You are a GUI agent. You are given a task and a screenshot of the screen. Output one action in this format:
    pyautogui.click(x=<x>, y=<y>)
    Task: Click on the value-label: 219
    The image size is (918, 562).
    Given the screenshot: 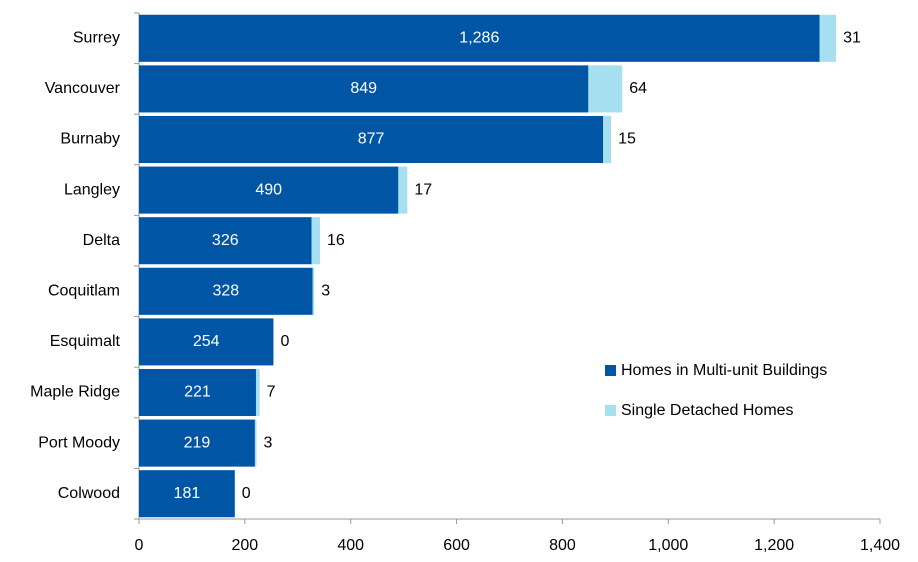 What is the action you would take?
    pyautogui.click(x=197, y=442)
    